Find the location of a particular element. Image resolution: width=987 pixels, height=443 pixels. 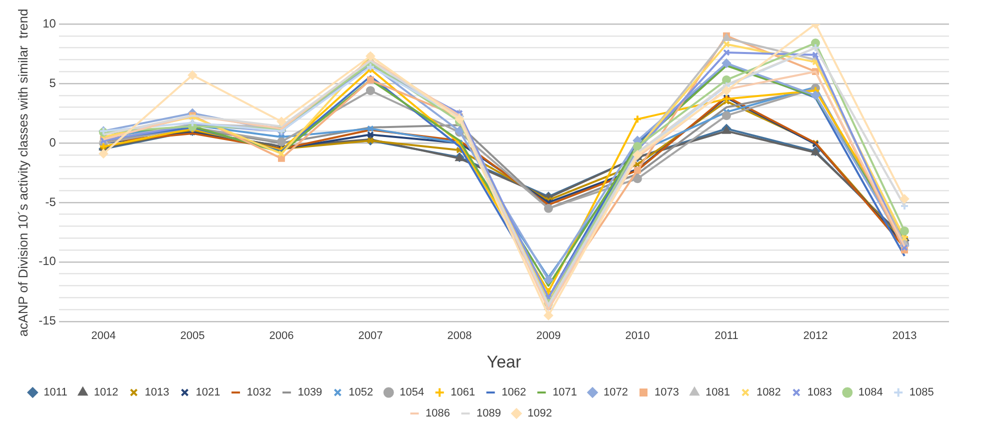

x-tick-label: 2009 is located at coordinates (548, 336).